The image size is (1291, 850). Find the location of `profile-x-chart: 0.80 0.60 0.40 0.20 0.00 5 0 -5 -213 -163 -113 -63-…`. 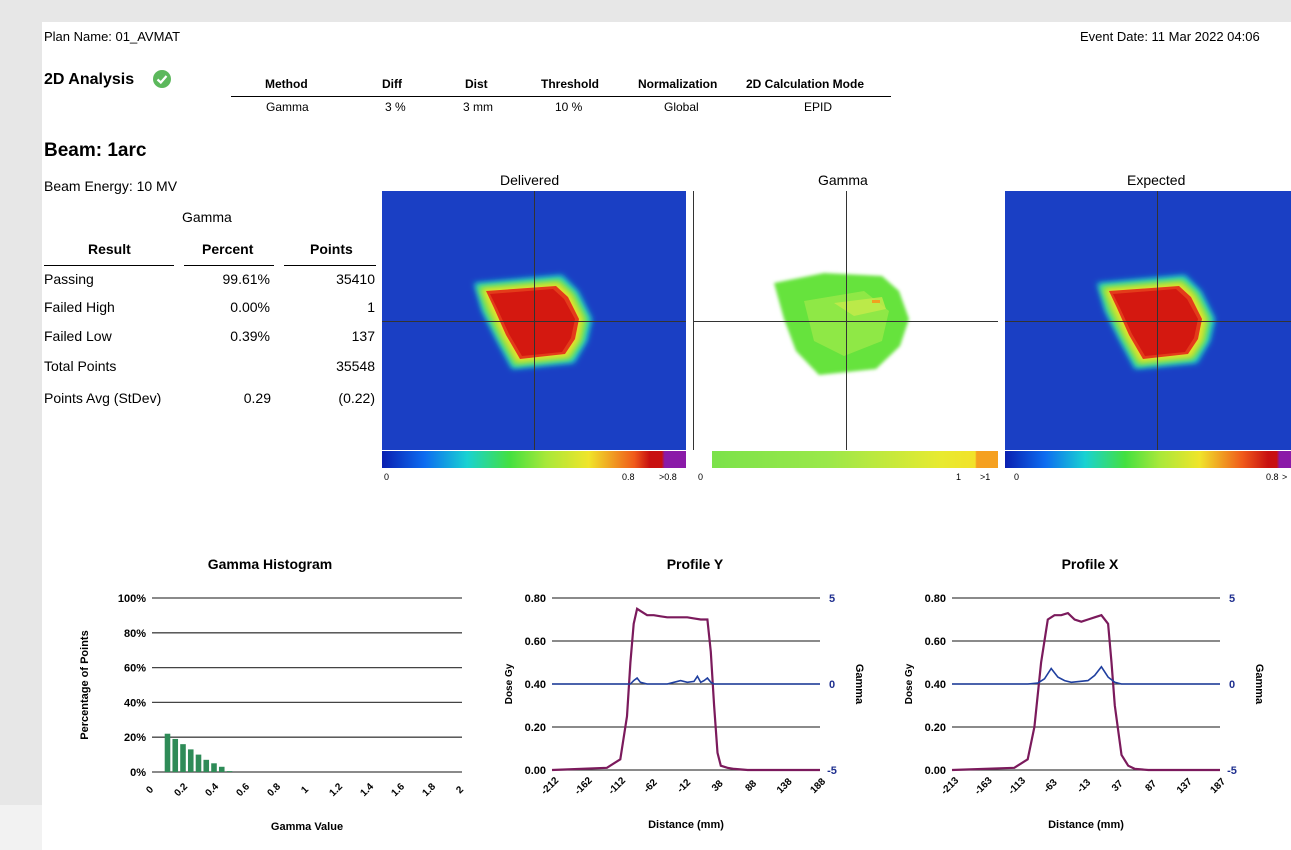

profile-x-chart: 0.80 0.60 0.40 0.20 0.00 5 0 -5 -213 -163 -113 -63-… is located at coordinates (1084, 712).